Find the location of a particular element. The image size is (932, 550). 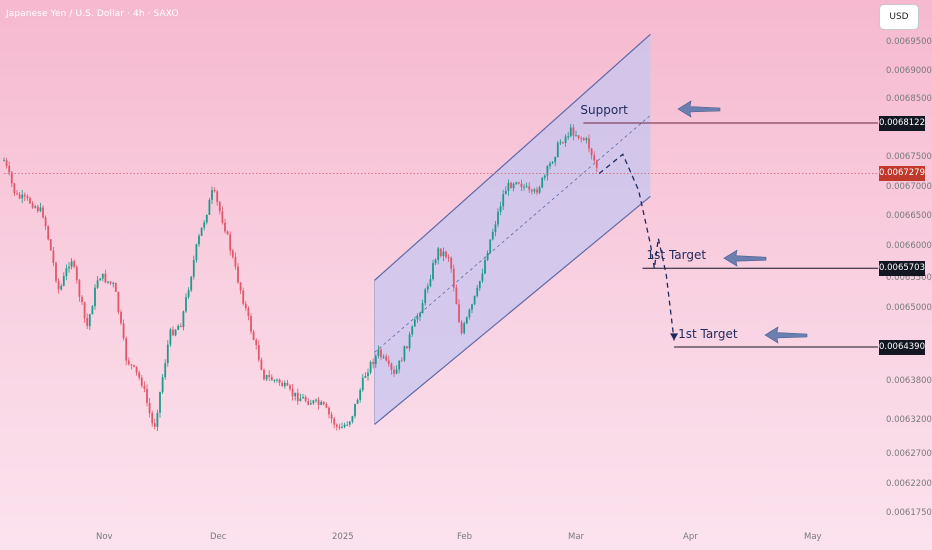

channel-lower-line is located at coordinates (512, 310).